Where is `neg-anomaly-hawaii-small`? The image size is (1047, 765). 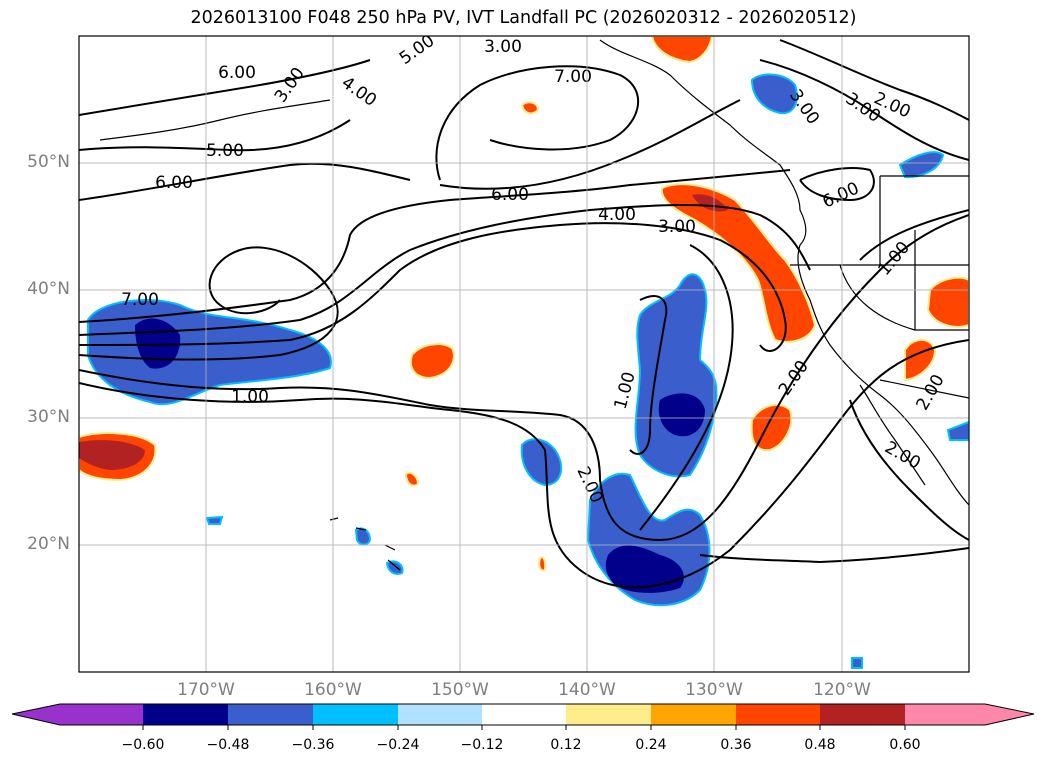
neg-anomaly-hawaii-small is located at coordinates (363, 536).